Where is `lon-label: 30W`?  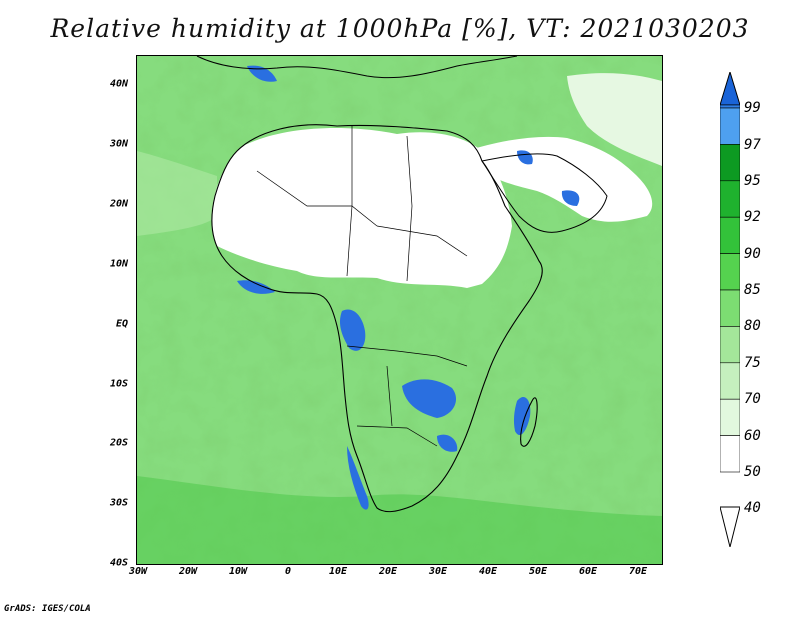
lon-label: 30W is located at coordinates (138, 571).